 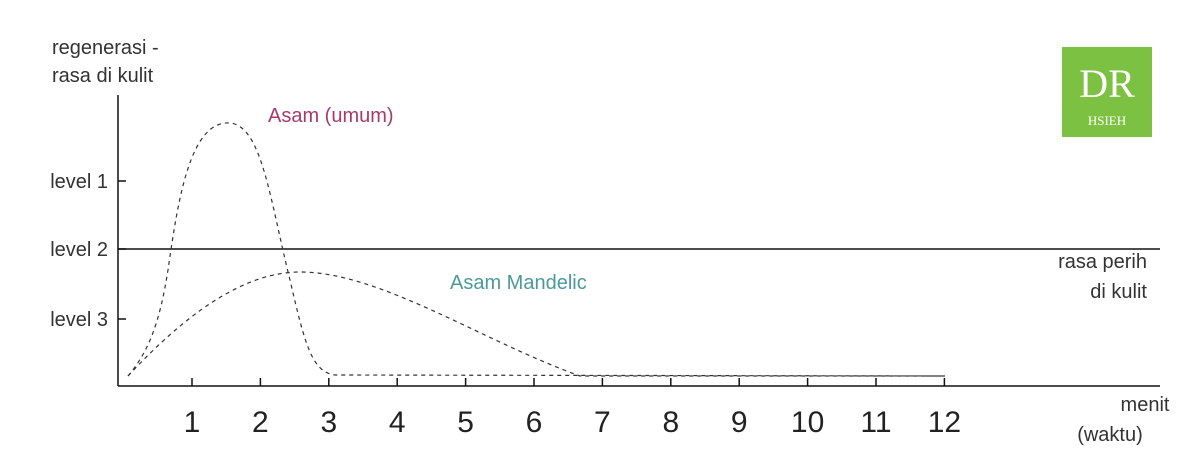 I want to click on logo-mark: DR, so click(x=1107, y=83).